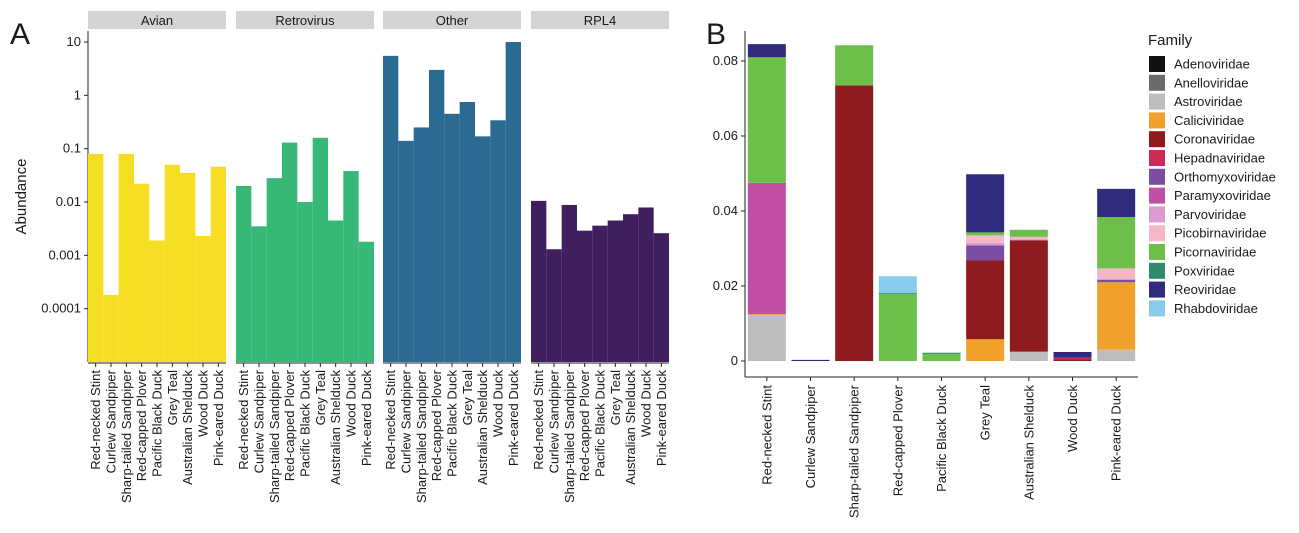 The height and width of the screenshot is (533, 1299). I want to click on y-tick-label-a: 1, so click(77, 94).